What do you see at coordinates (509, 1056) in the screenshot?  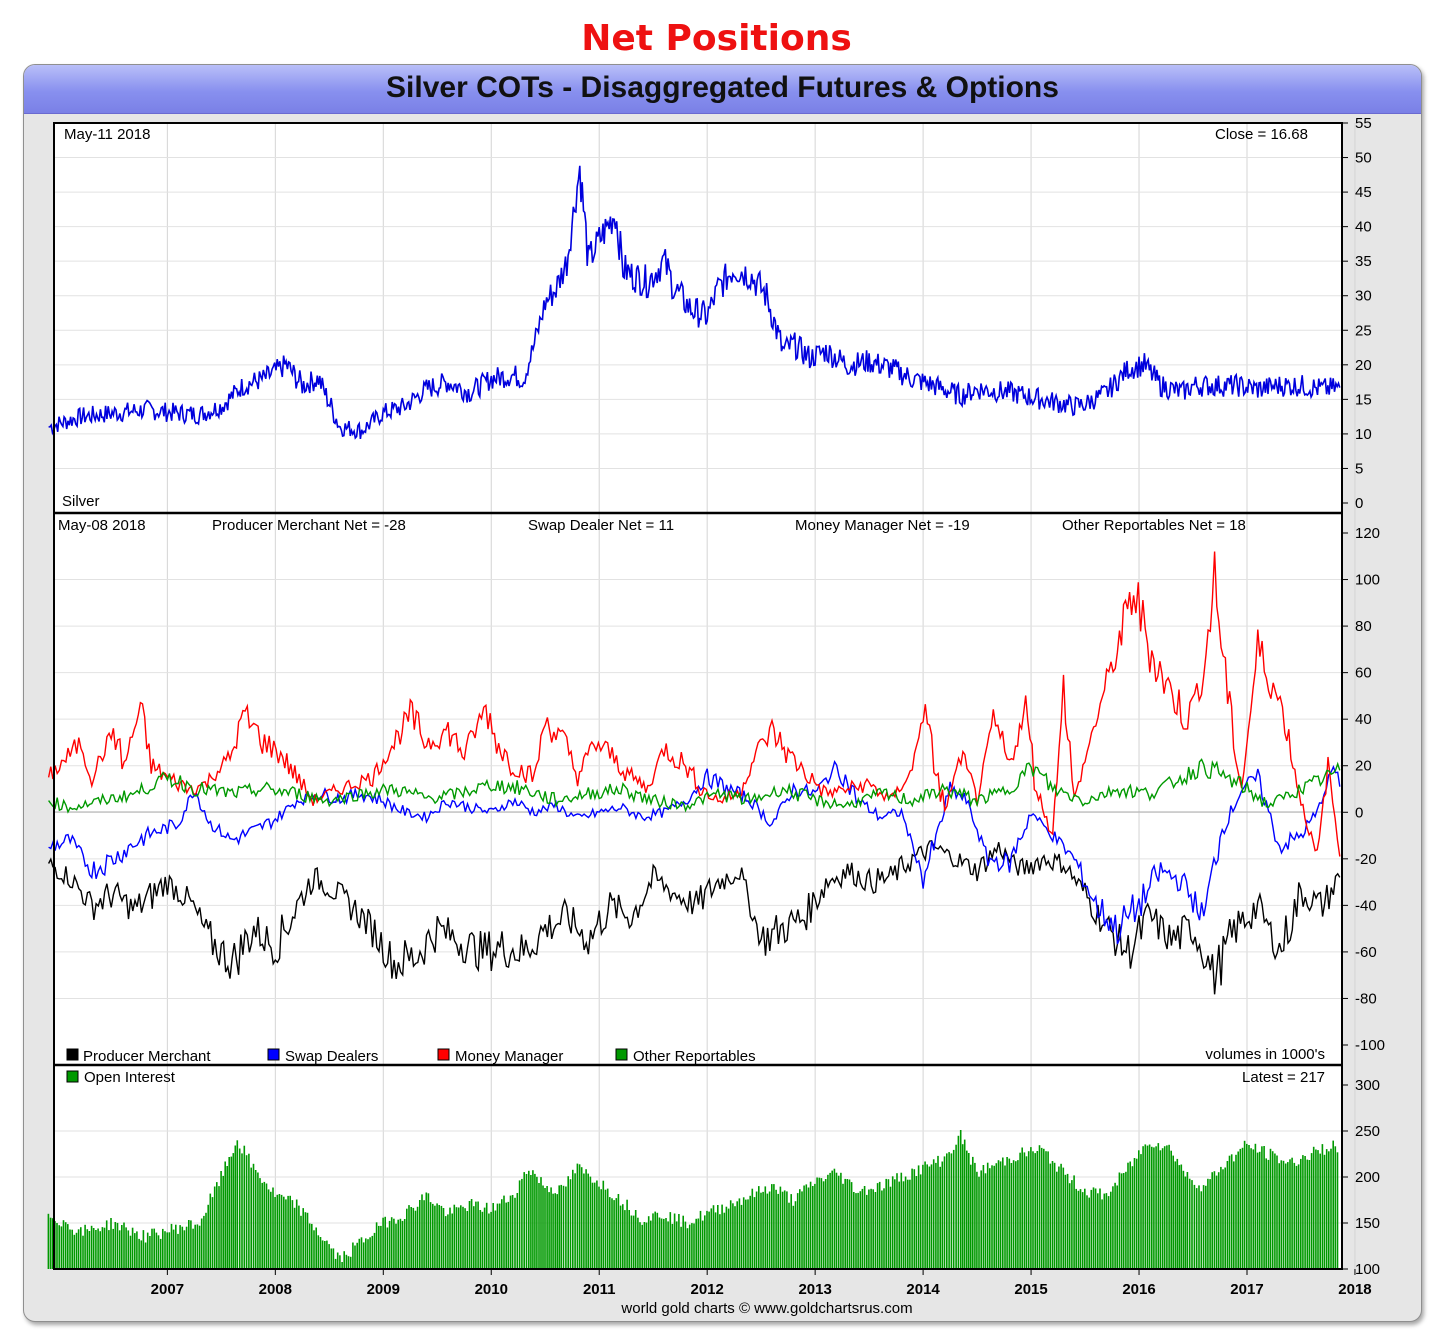 I see `legend-label-money: Money Manager` at bounding box center [509, 1056].